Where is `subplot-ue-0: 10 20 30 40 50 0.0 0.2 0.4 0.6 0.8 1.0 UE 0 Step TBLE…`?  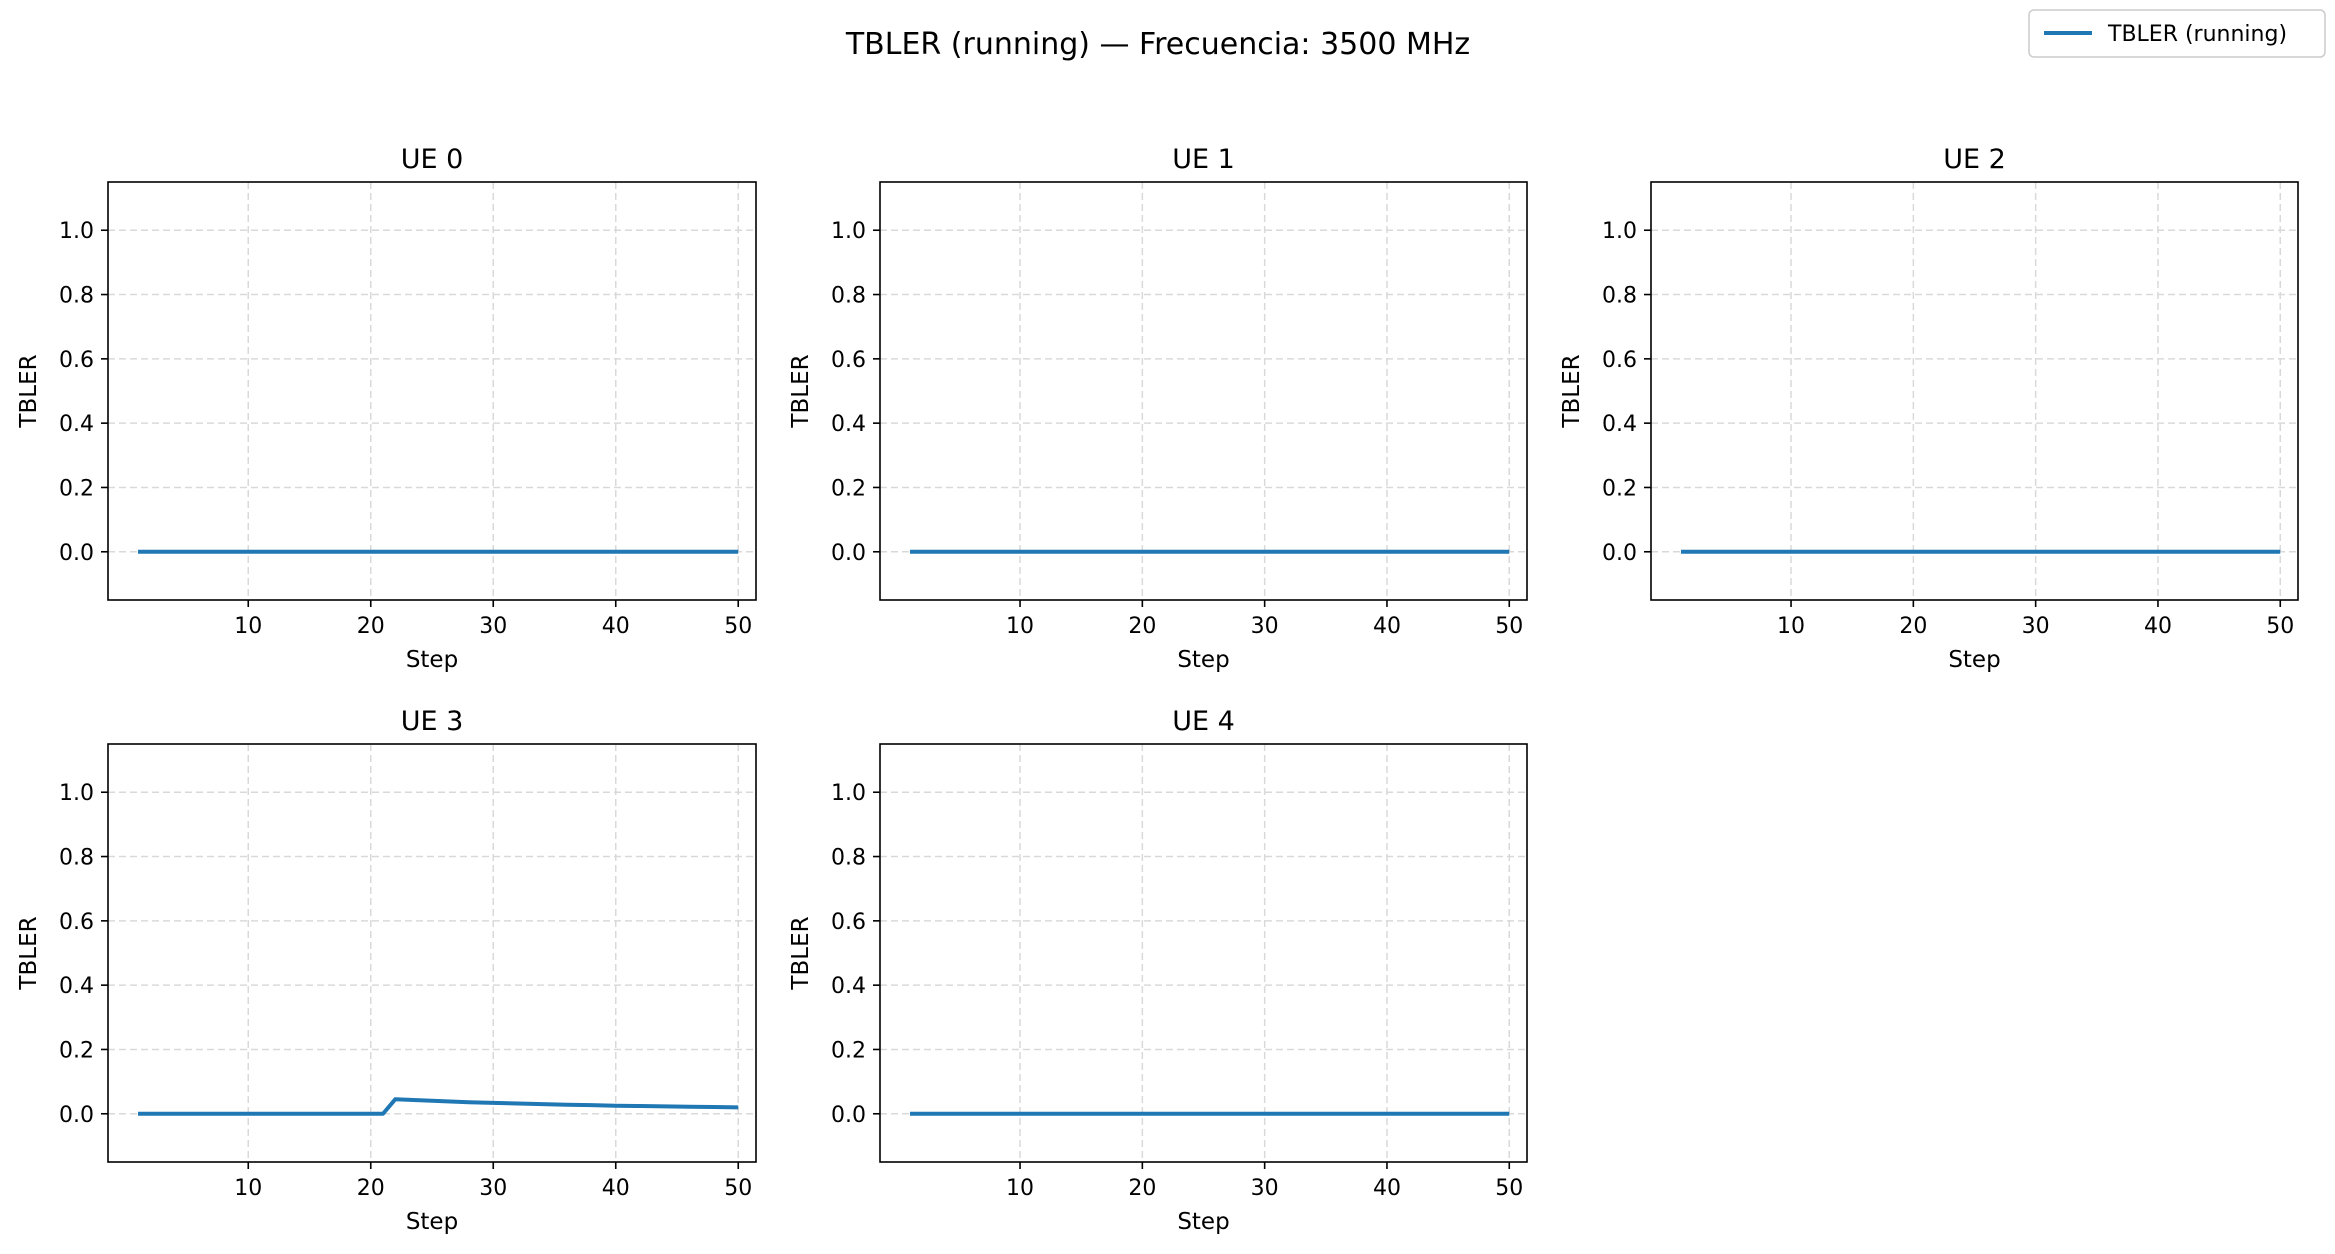
subplot-ue-0: 10 20 30 40 50 0.0 0.2 0.4 0.6 0.8 1.0 UE 0 Step TBLE… is located at coordinates (386, 408).